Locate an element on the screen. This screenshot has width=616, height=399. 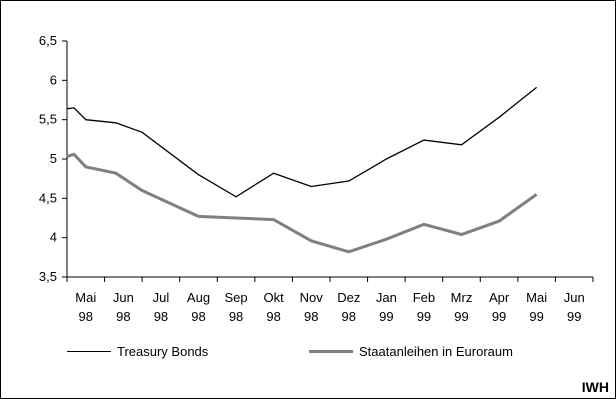
y-tick-label: 5 is located at coordinates (53, 158).